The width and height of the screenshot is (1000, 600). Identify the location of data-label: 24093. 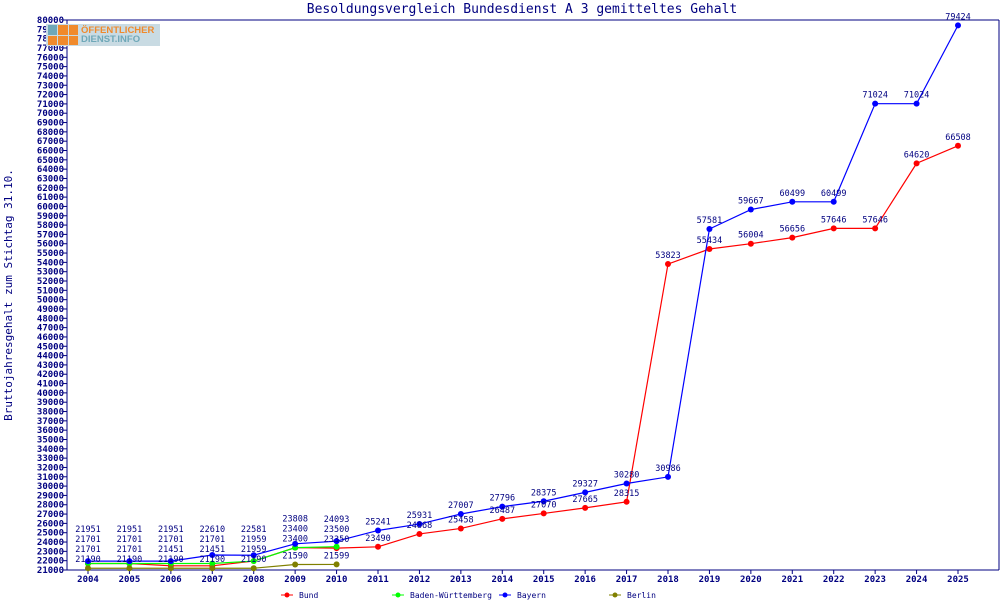
(337, 520).